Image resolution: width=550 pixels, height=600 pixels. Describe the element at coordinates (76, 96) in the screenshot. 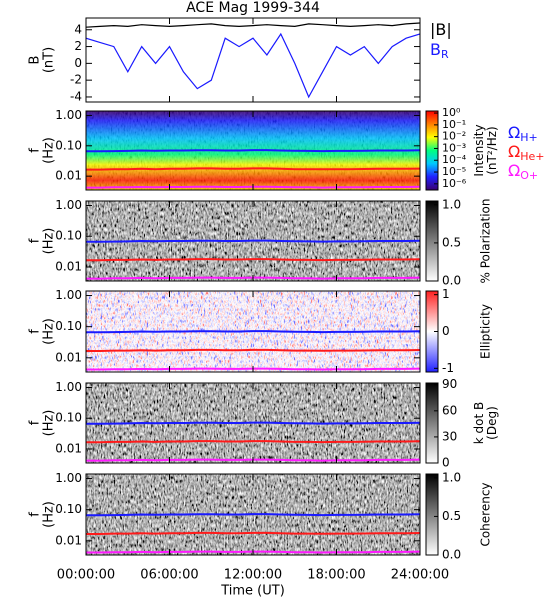

I see `y-tick-label: -4` at that location.